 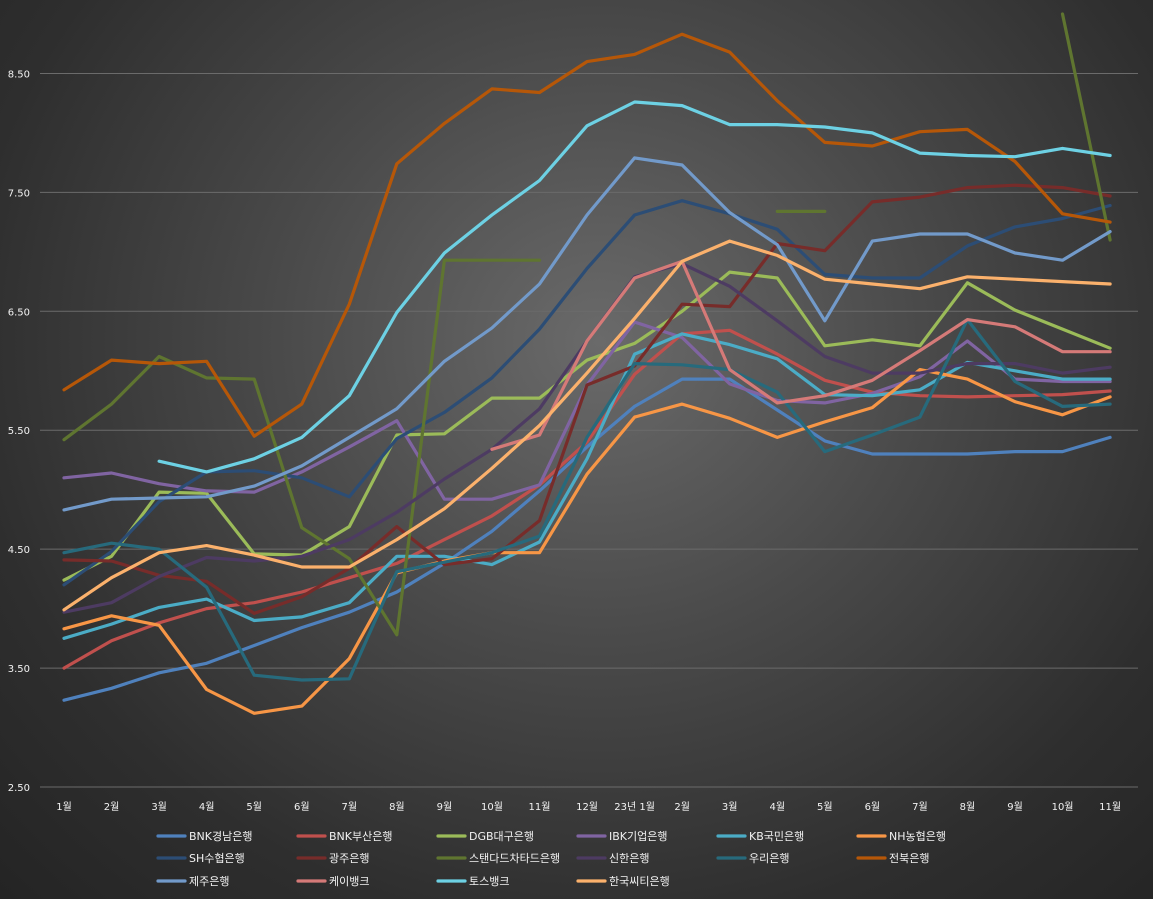 What do you see at coordinates (769, 858) in the screenshot?
I see `legend-label: 우리은행` at bounding box center [769, 858].